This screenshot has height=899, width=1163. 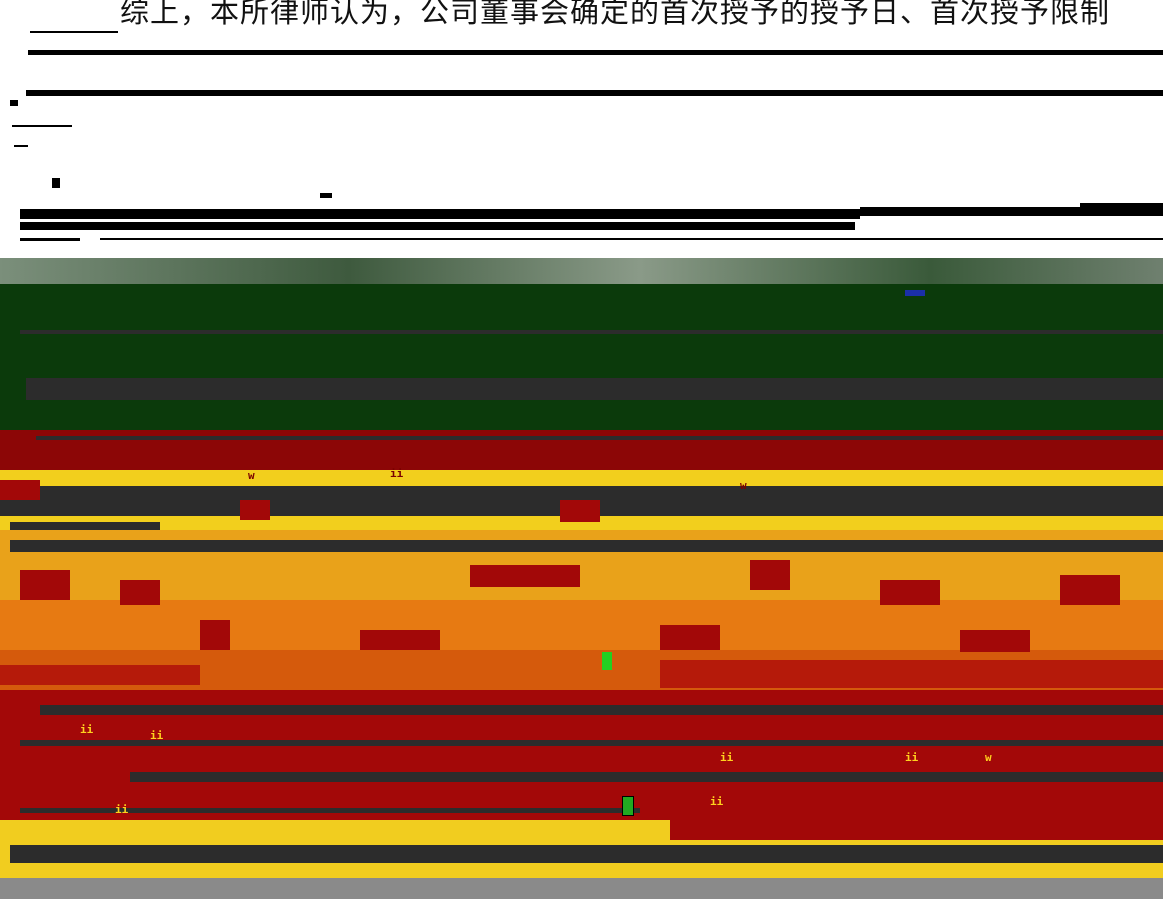 What do you see at coordinates (615, 14) in the screenshot?
I see `document-heading: 综上，本所律师认为，公司董事会确定的首次授予的授予日、首次授予限制` at bounding box center [615, 14].